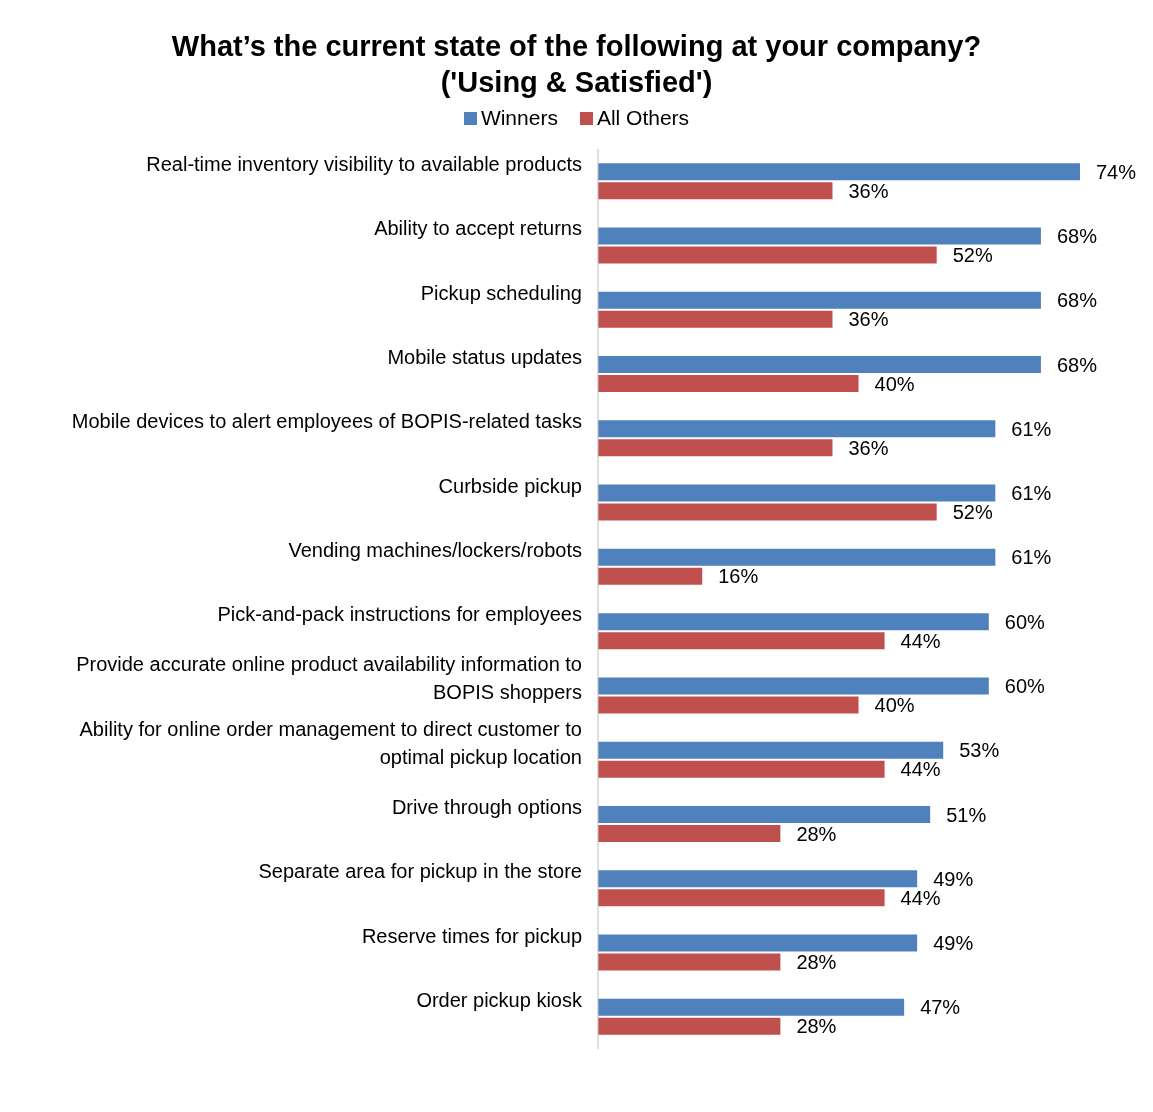 Image resolution: width=1153 pixels, height=1112 pixels. I want to click on y-tick-label: Ability for online order management to direct customer to optimal pickup location, so click(330, 742).